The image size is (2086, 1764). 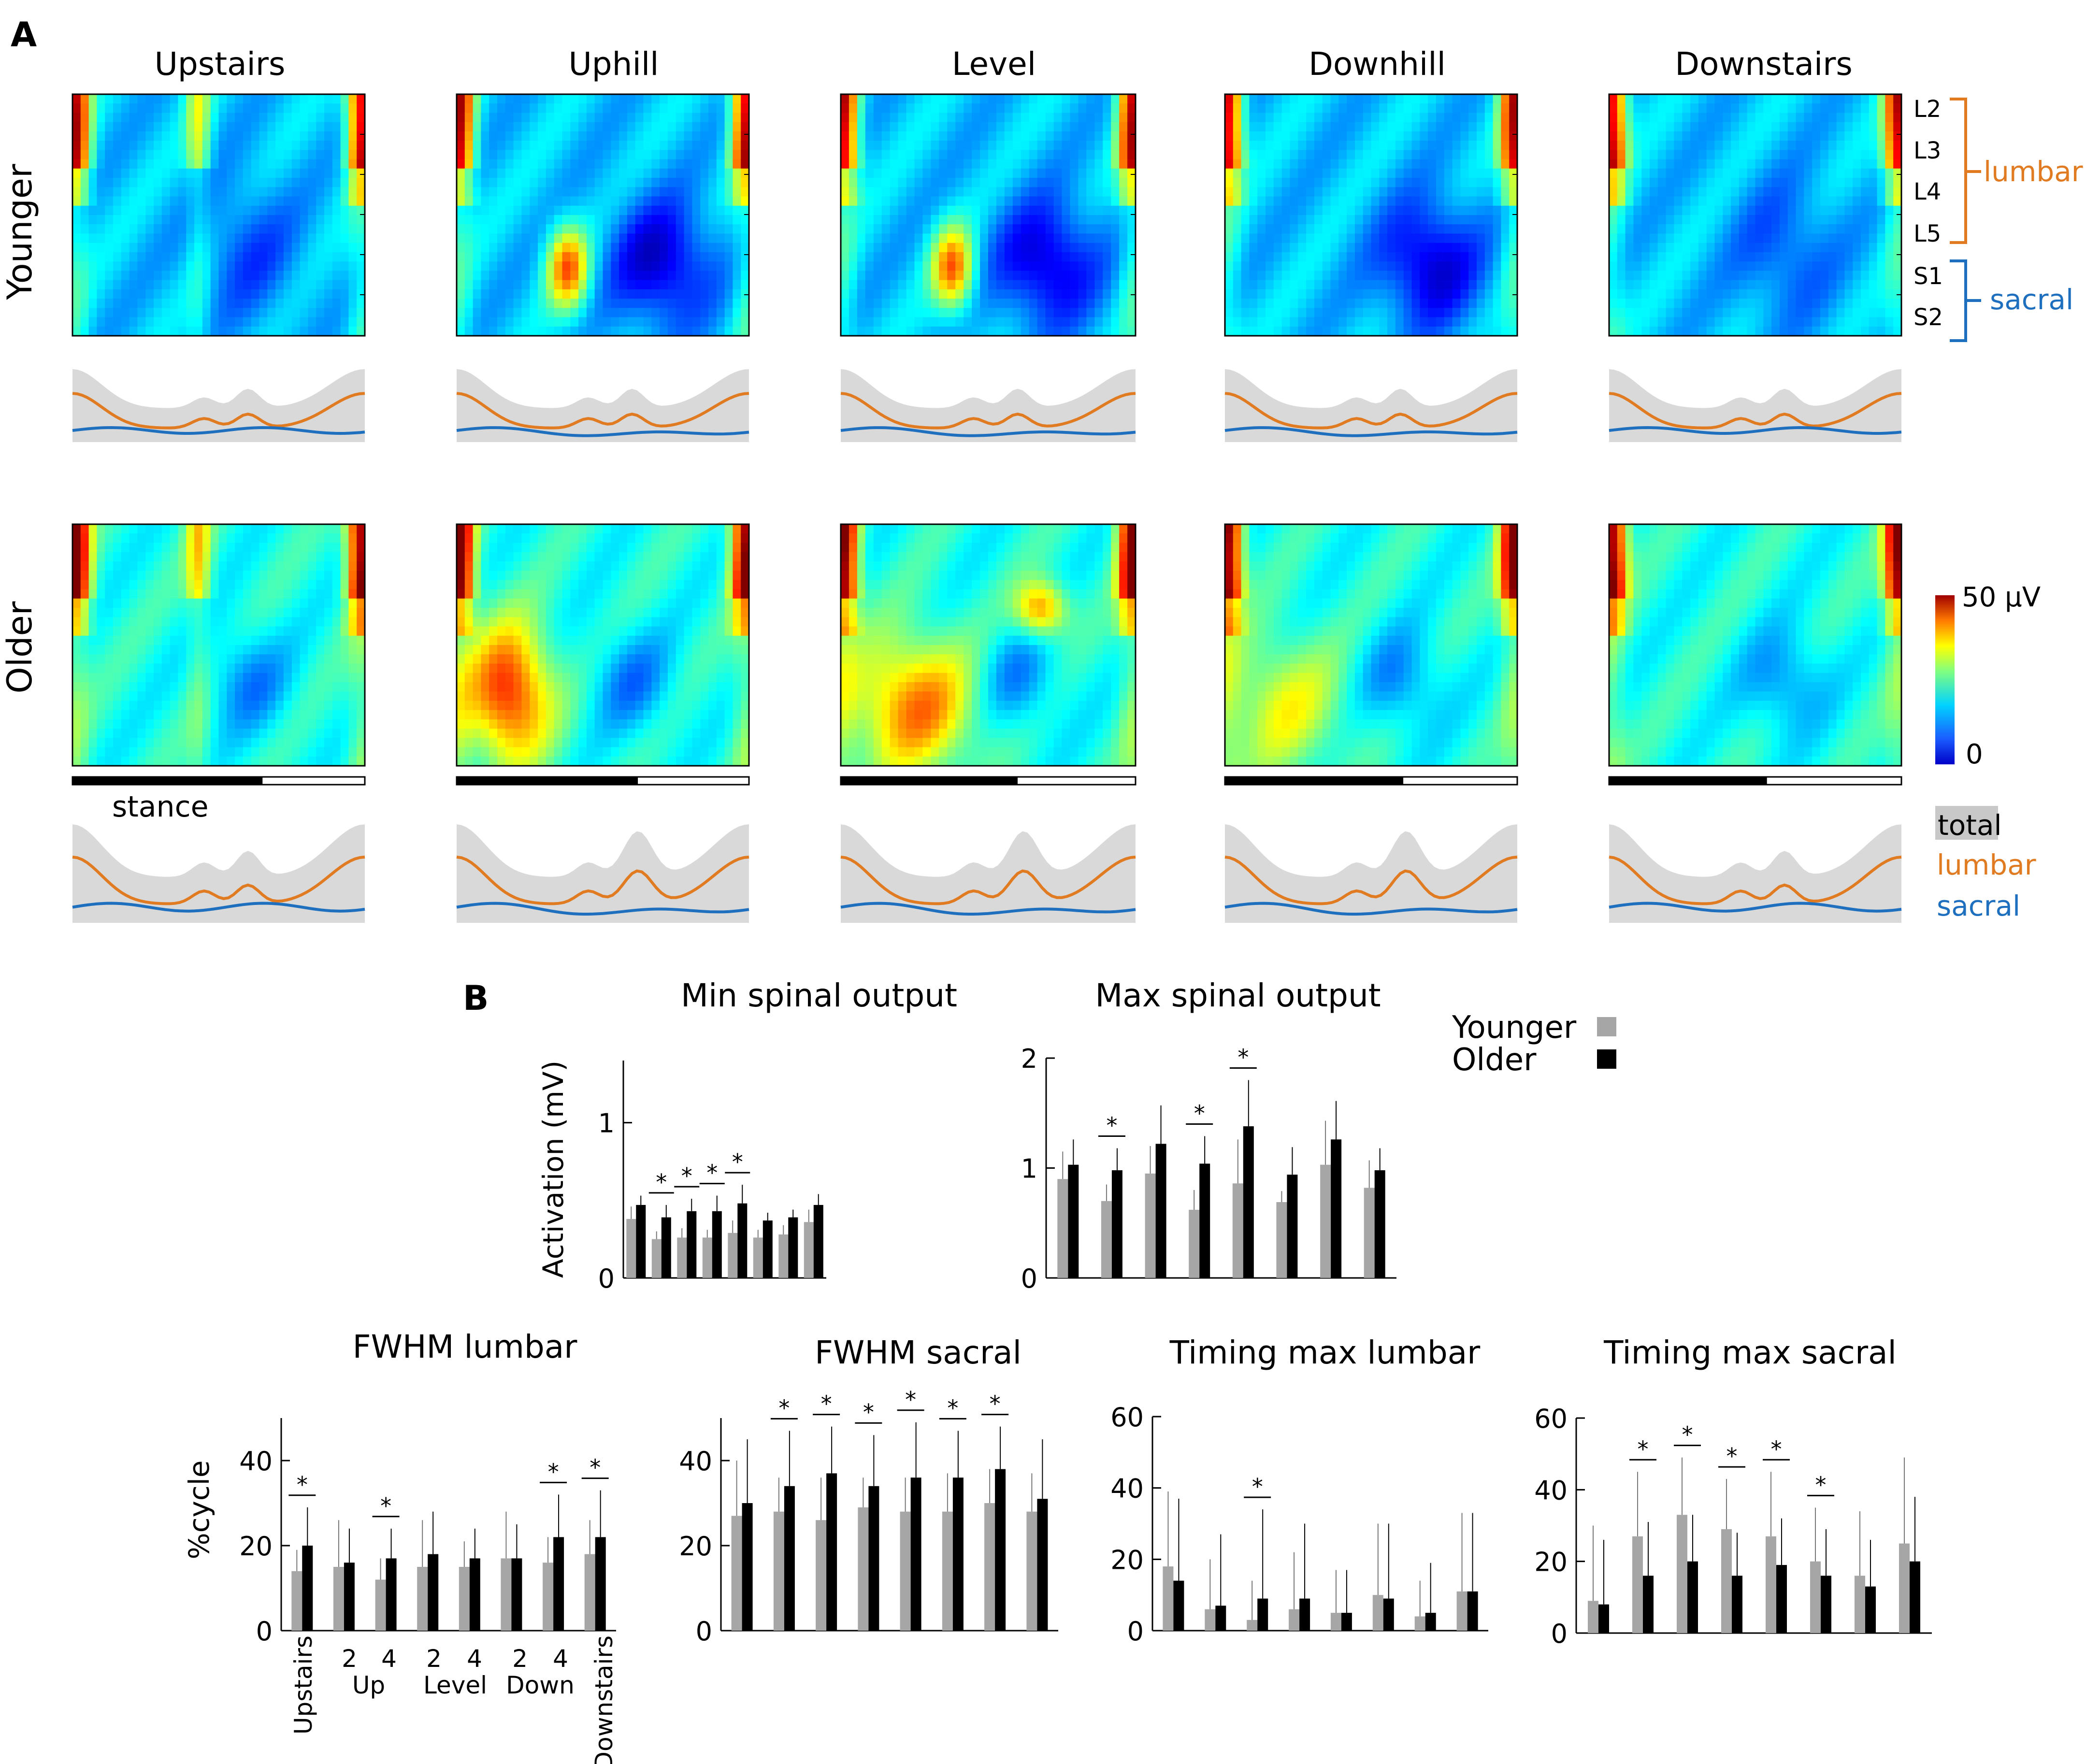 What do you see at coordinates (218, 907) in the screenshot?
I see `sacral-trace` at bounding box center [218, 907].